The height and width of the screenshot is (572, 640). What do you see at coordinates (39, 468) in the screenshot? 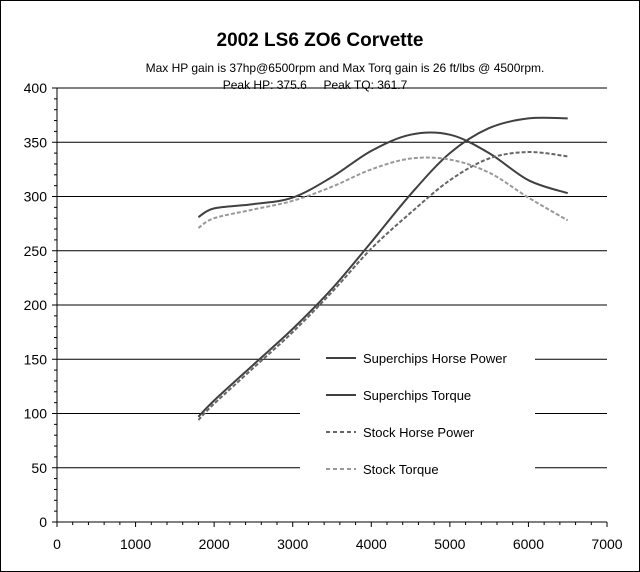
I see `y-tick-label: 50` at bounding box center [39, 468].